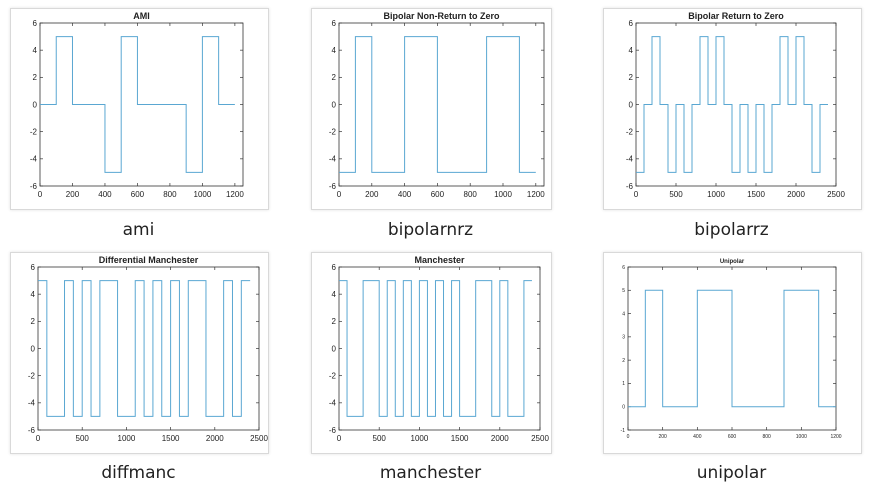  Describe the element at coordinates (731, 230) in the screenshot. I see `caption-bipolarrz: bipolarrz` at that location.